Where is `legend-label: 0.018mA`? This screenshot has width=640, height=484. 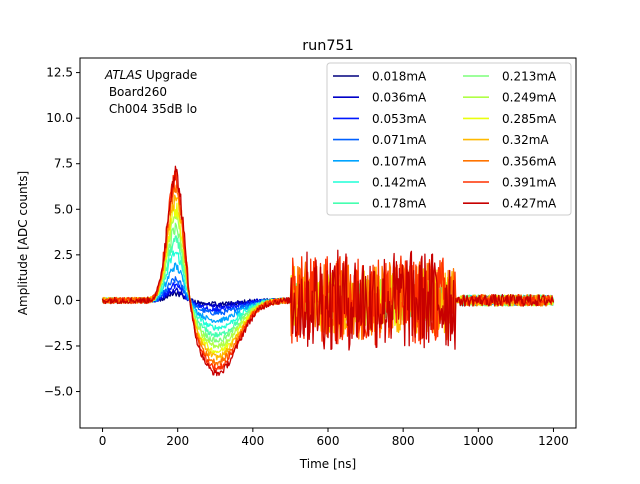
legend-label: 0.018mA is located at coordinates (399, 77).